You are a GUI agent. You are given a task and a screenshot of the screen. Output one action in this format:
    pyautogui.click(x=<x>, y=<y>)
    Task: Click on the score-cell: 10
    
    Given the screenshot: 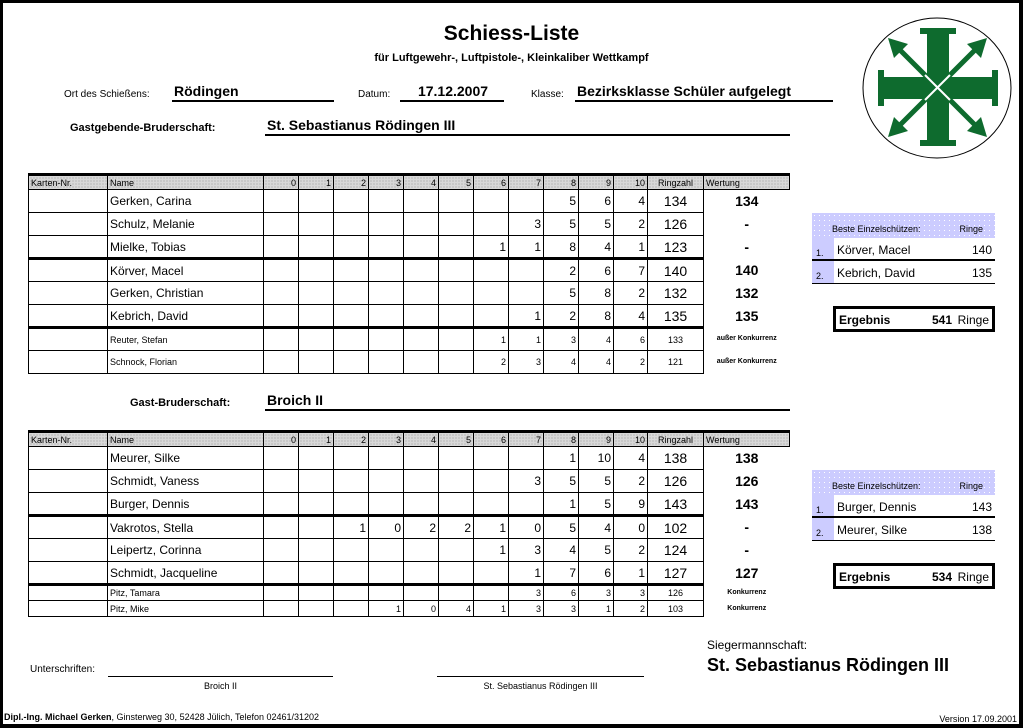 What is the action you would take?
    pyautogui.click(x=596, y=458)
    